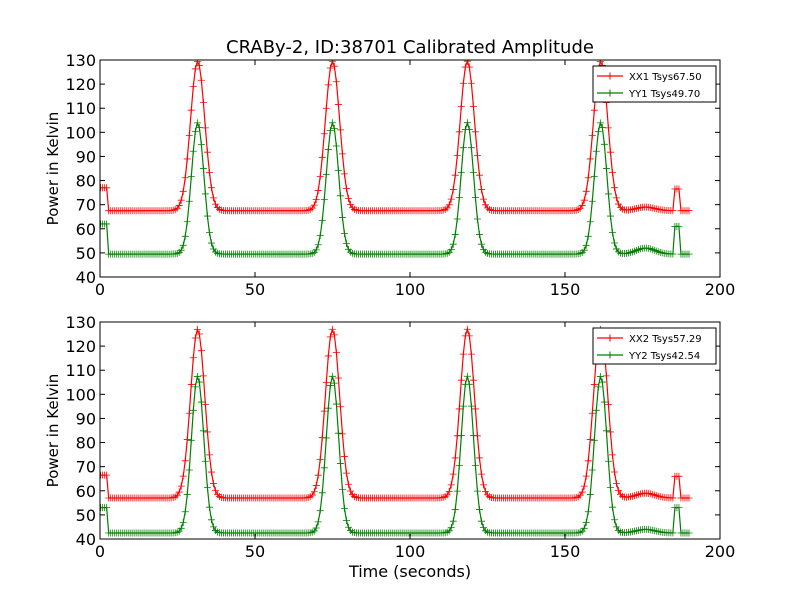 The height and width of the screenshot is (600, 800). What do you see at coordinates (410, 47) in the screenshot?
I see `figure-title: CRABy-2, ID:38701 Calibrated Amplitude` at bounding box center [410, 47].